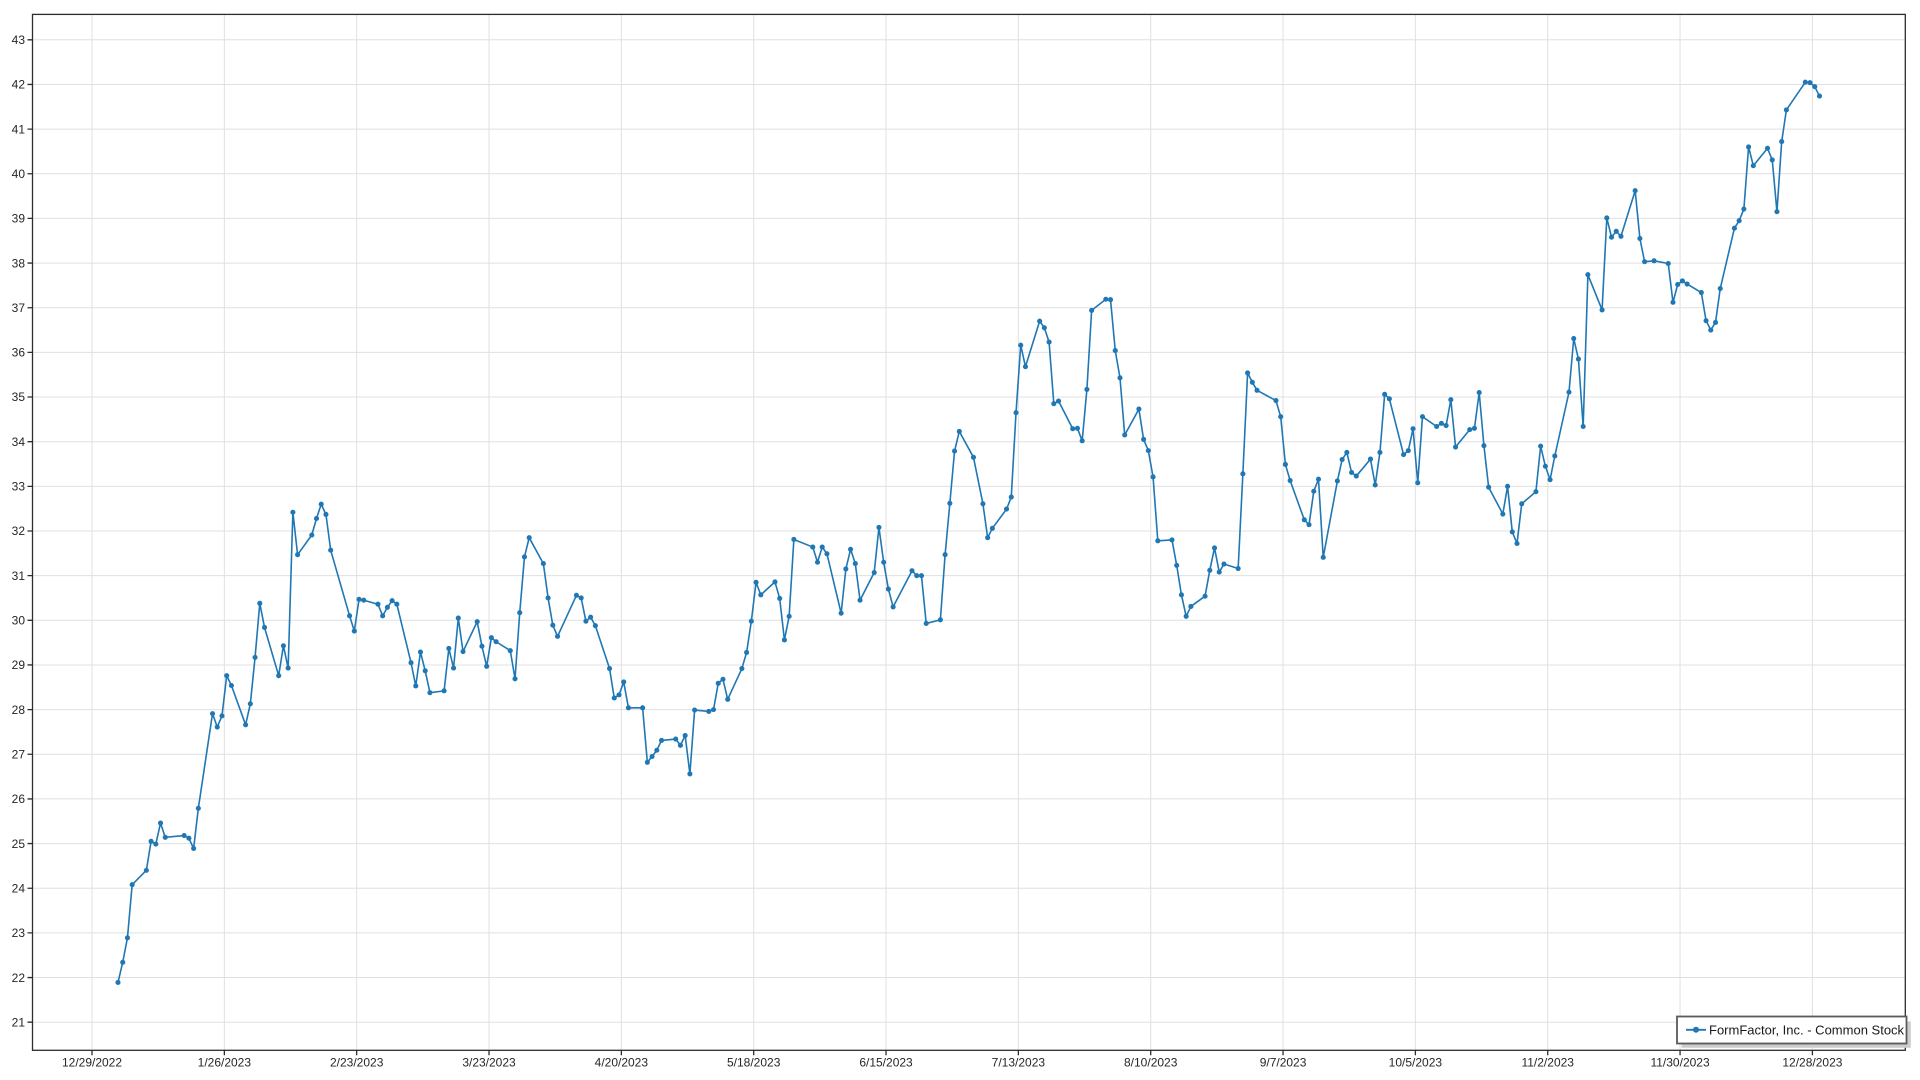 Image resolution: width=1920 pixels, height=1080 pixels. Describe the element at coordinates (19, 219) in the screenshot. I see `svg-text: 39` at that location.